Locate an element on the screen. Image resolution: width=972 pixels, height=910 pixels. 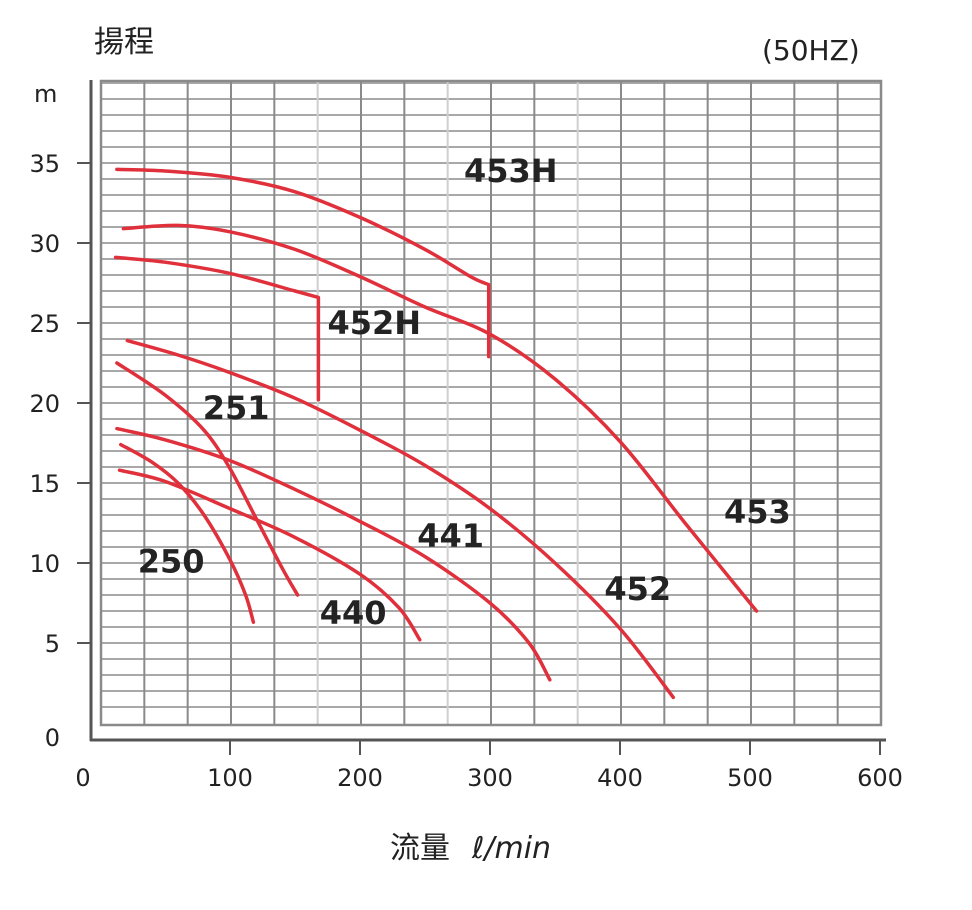
curve-453h is located at coordinates (303, 263).